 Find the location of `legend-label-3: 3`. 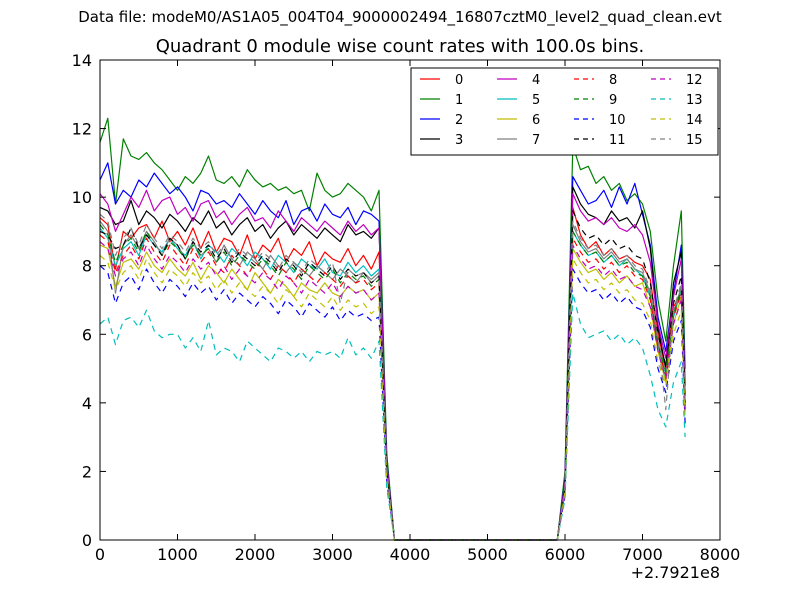

legend-label-3: 3 is located at coordinates (459, 140).